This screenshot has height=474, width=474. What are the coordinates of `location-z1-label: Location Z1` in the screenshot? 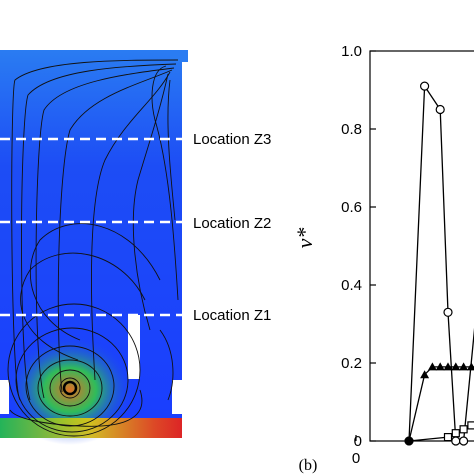 It's located at (232, 315).